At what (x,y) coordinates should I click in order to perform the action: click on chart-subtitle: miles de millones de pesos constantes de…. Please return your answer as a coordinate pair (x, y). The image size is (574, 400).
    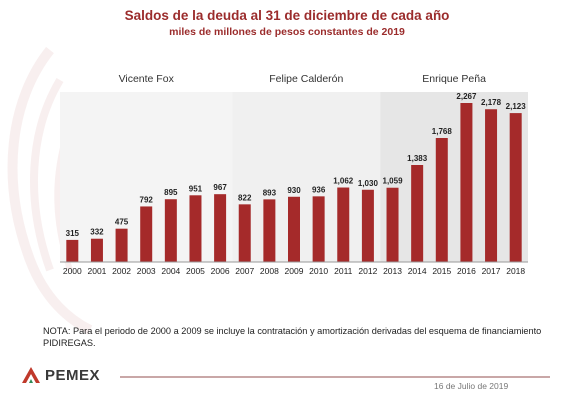
    Looking at the image, I should click on (287, 32).